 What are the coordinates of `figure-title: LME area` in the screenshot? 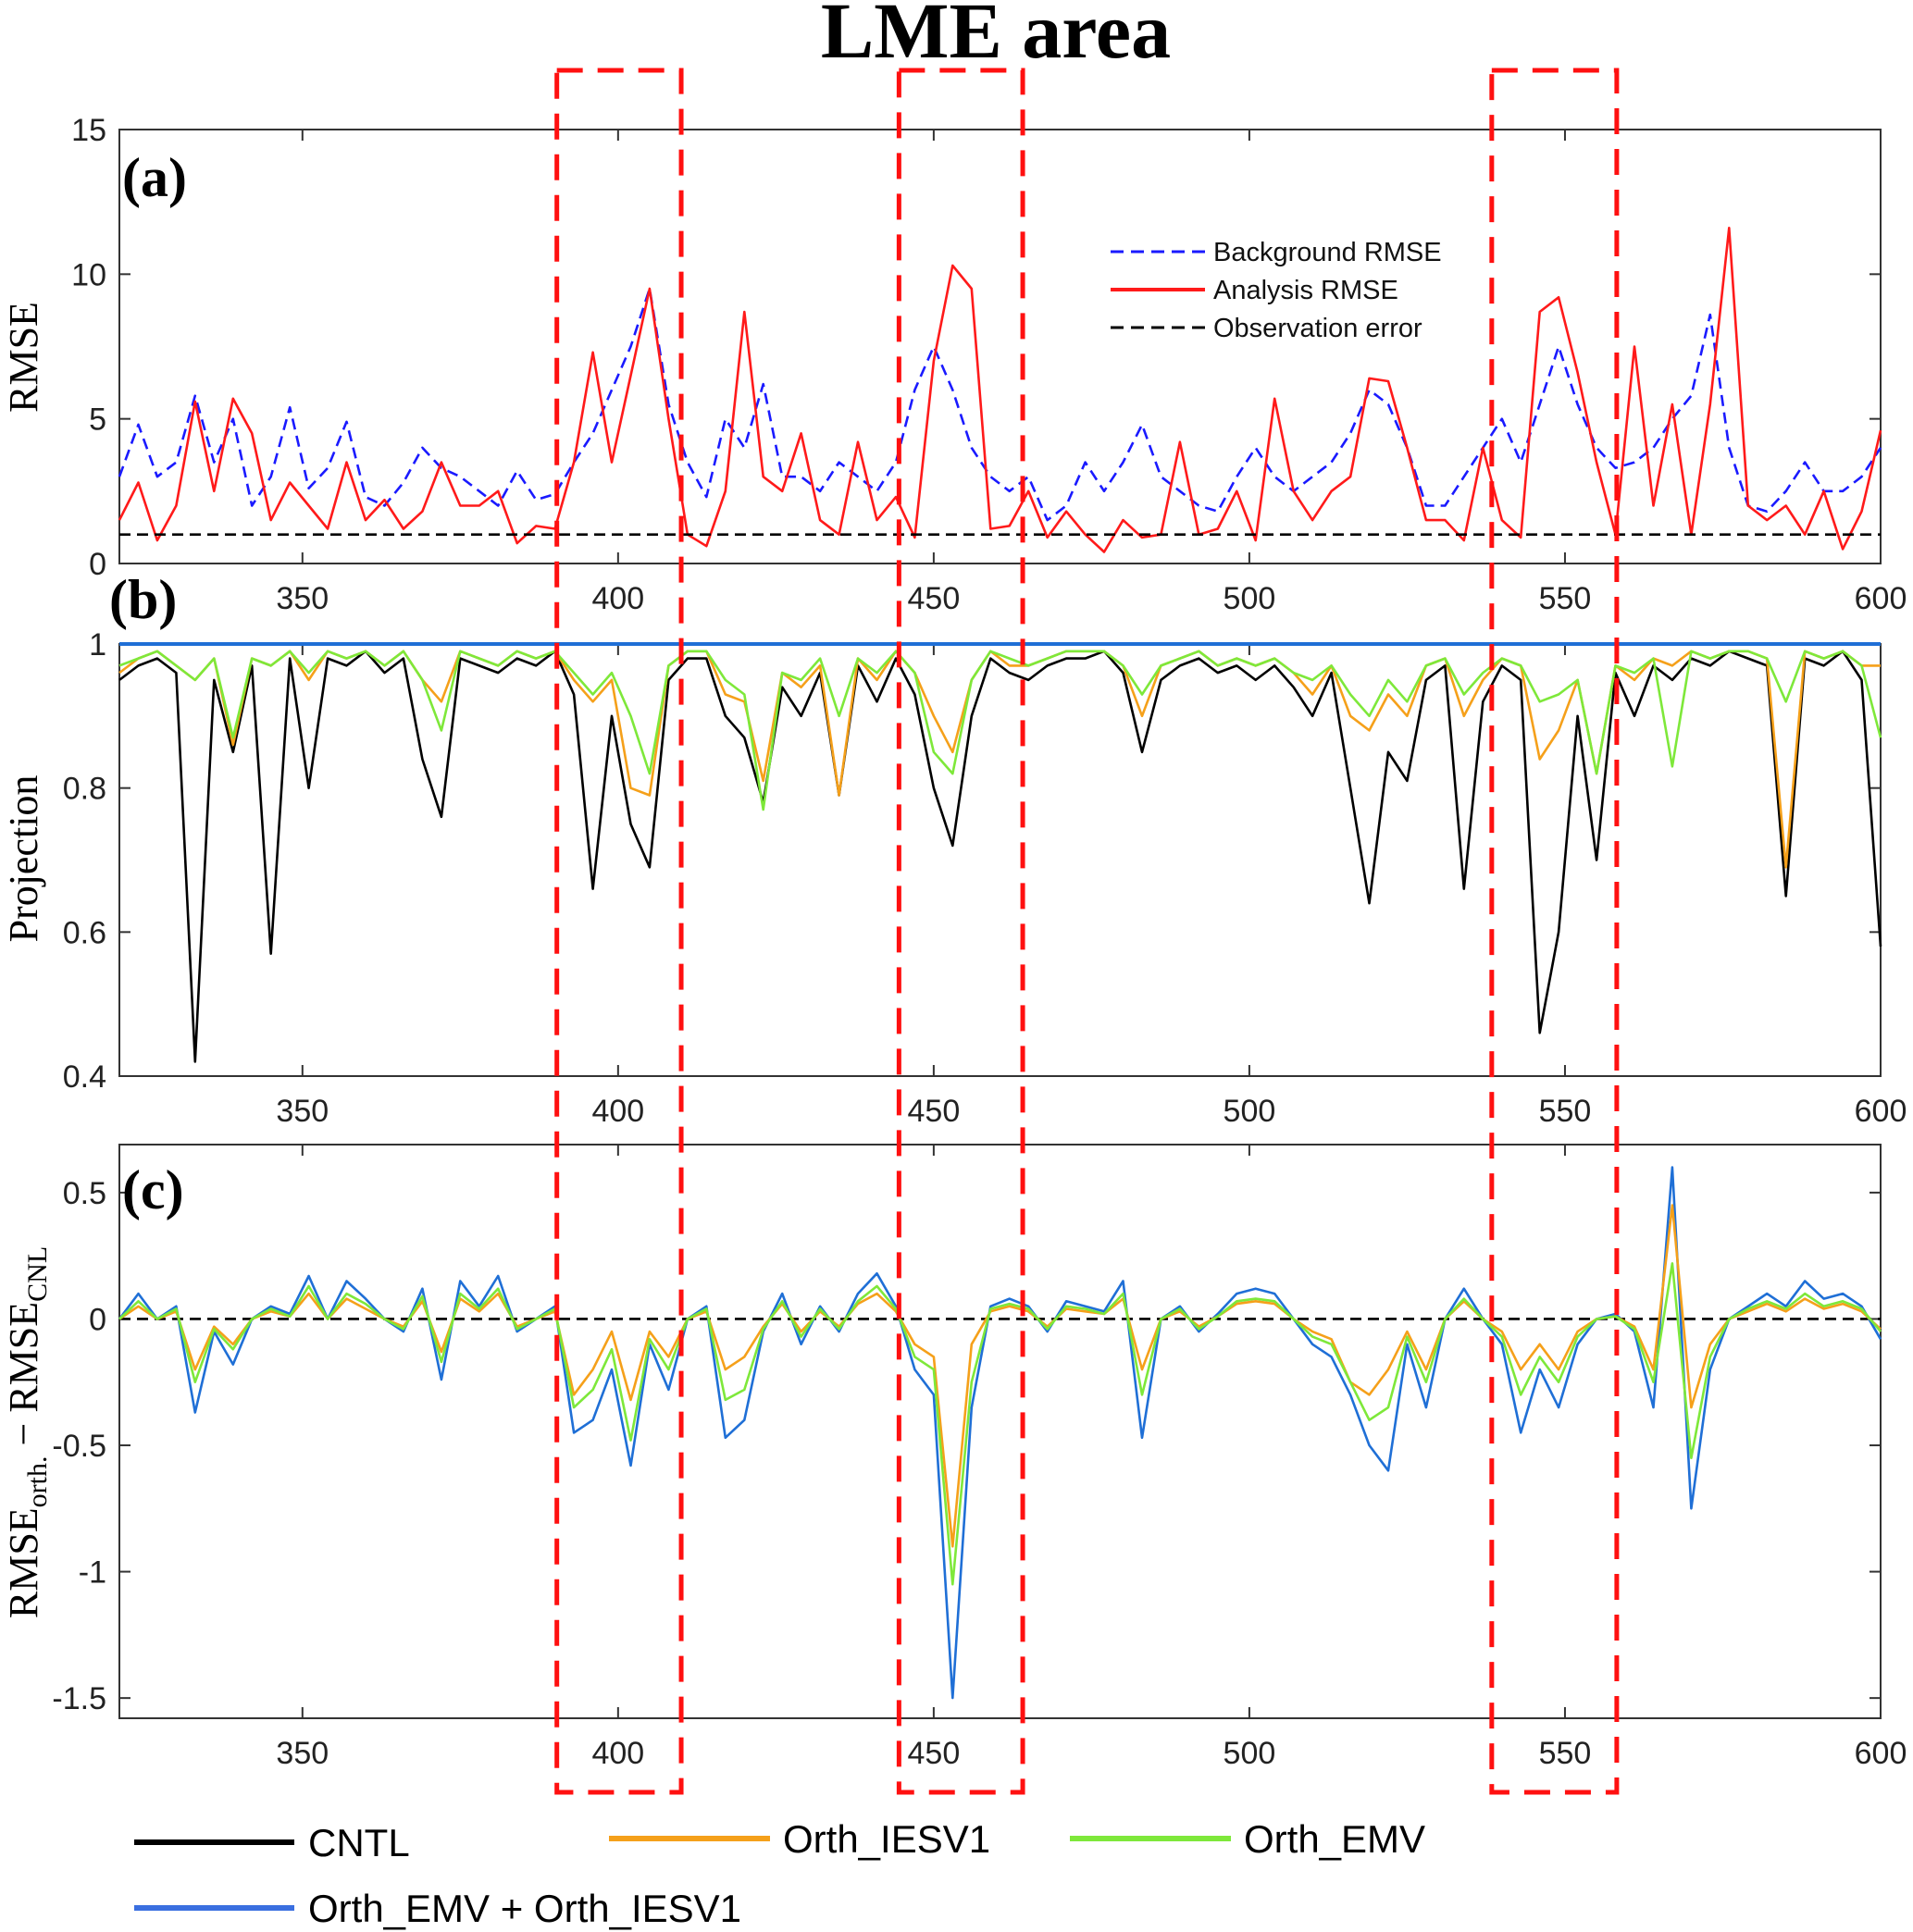 It's located at (996, 37).